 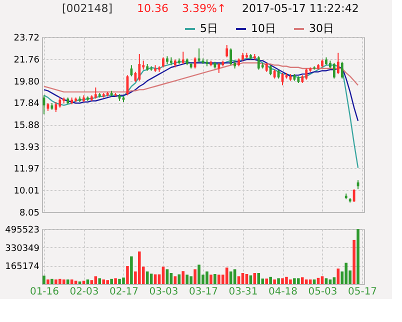 What do you see at coordinates (27, 104) in the screenshot?
I see `y-tick-label: 17.84` at bounding box center [27, 104].